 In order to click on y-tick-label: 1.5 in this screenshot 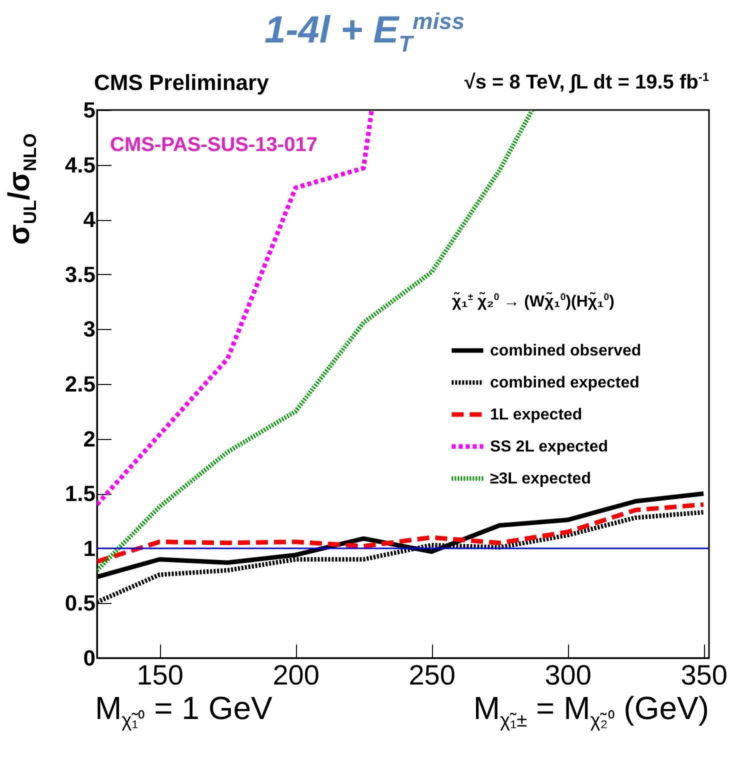, I will do `click(80, 493)`.